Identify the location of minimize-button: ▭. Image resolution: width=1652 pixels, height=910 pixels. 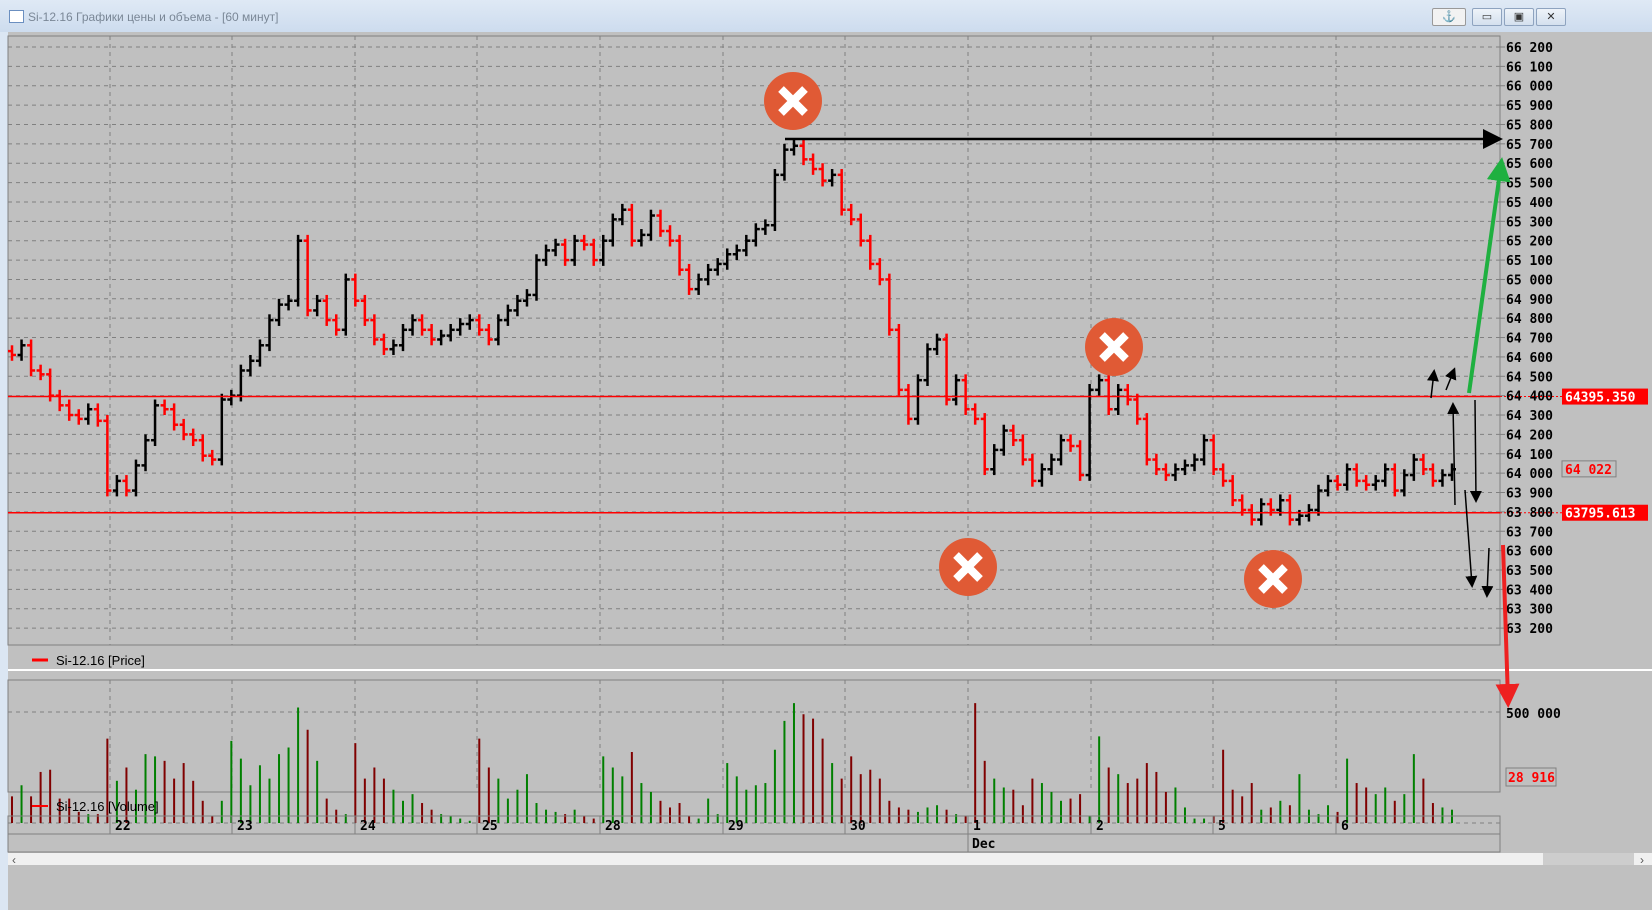
(1487, 17).